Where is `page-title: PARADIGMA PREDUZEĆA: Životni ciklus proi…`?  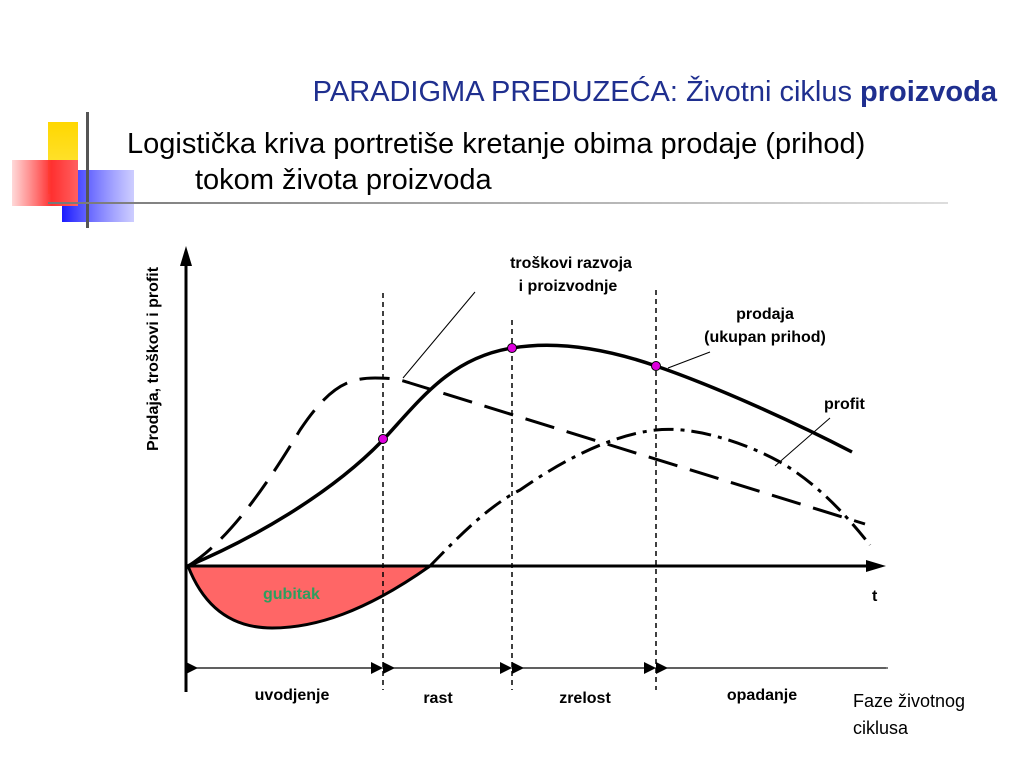 page-title: PARADIGMA PREDUZEĆA: Životni ciklus proi… is located at coordinates (655, 92).